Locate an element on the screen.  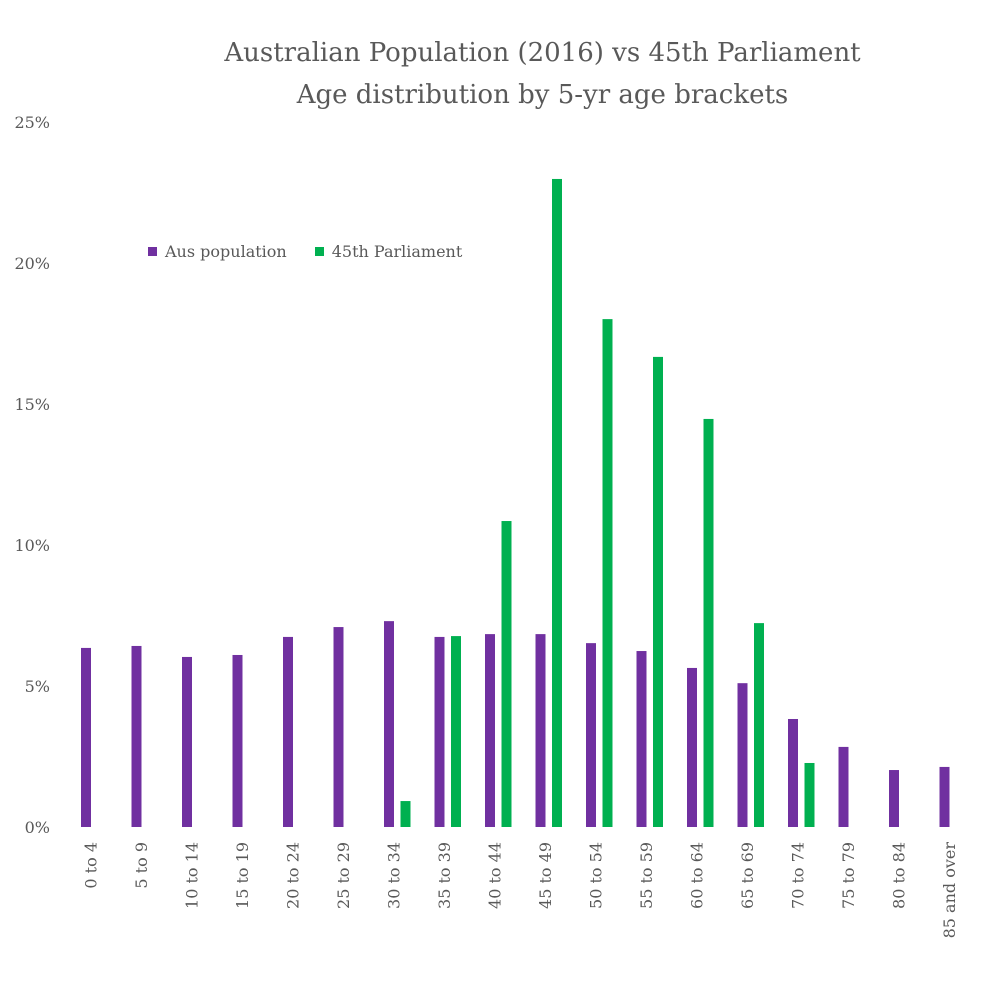
x-tick-label: 55 to 59 is located at coordinates (646, 875).